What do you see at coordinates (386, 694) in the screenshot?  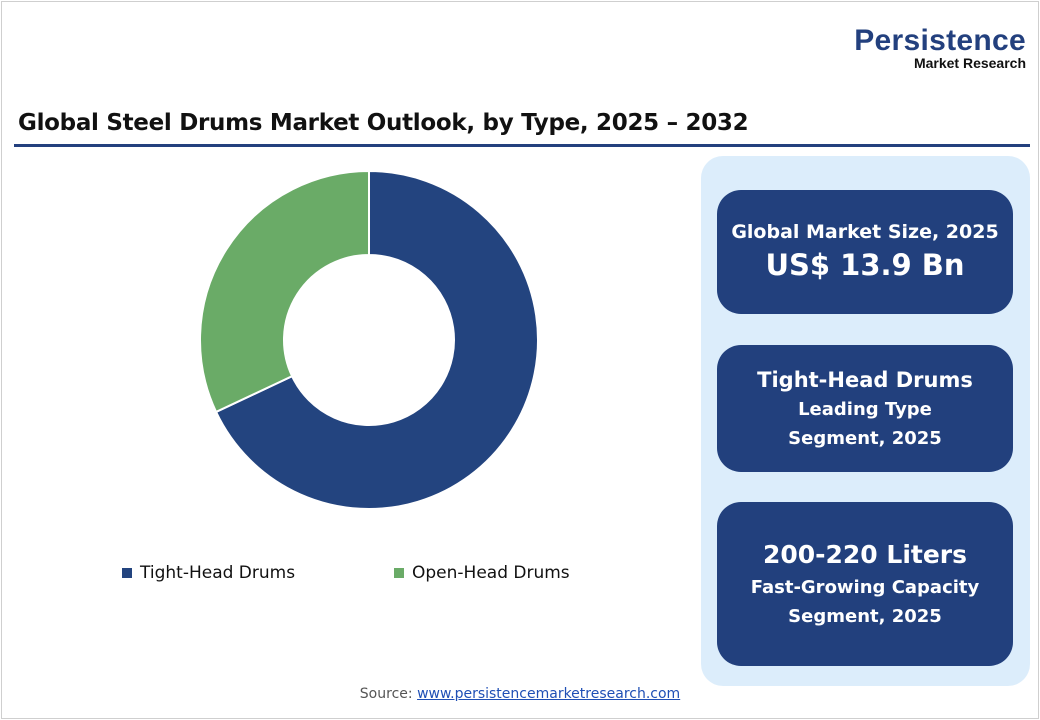 I see `source-label: Source:` at bounding box center [386, 694].